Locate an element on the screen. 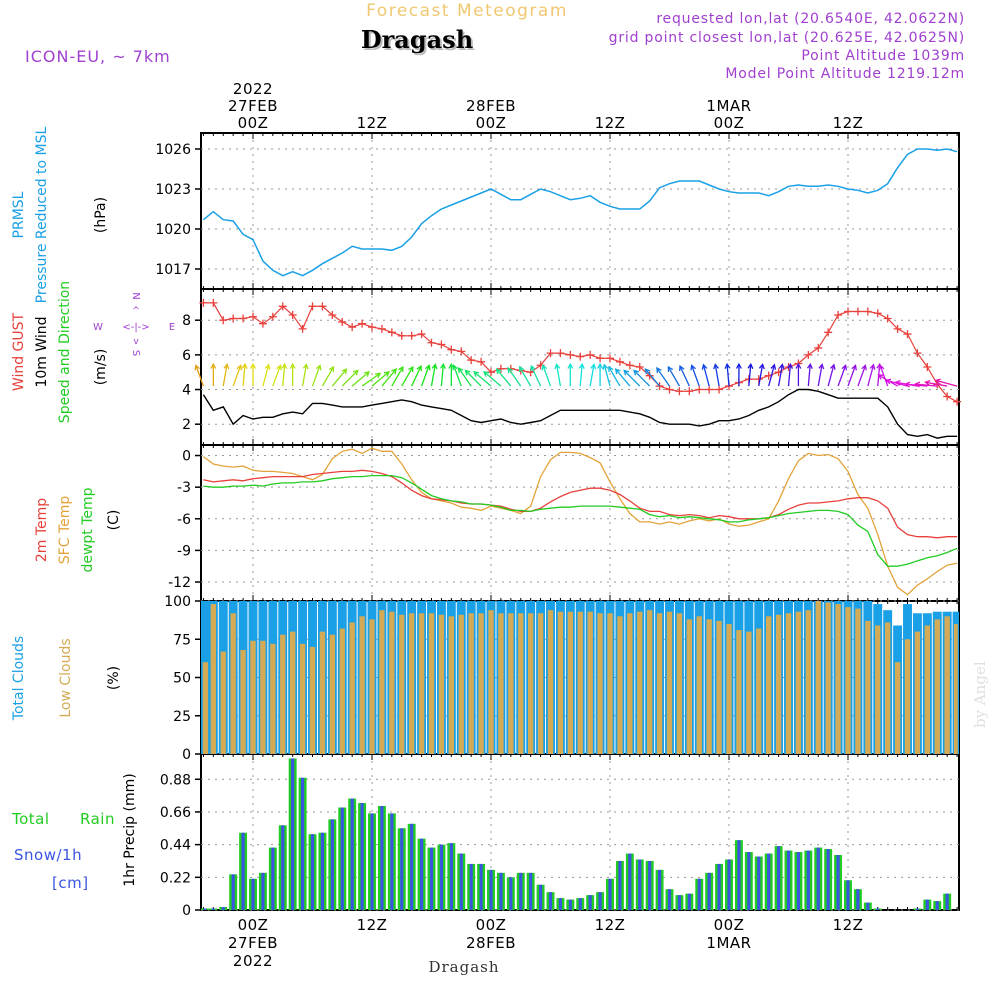  pressure-ytick-label: 1020 is located at coordinates (173, 230).